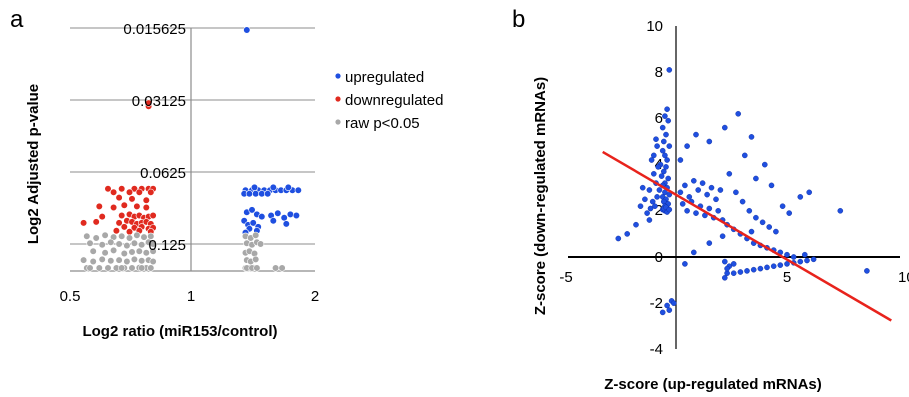  What do you see at coordinates (659, 118) in the screenshot?
I see `y-tick-label: 6` at bounding box center [659, 118].